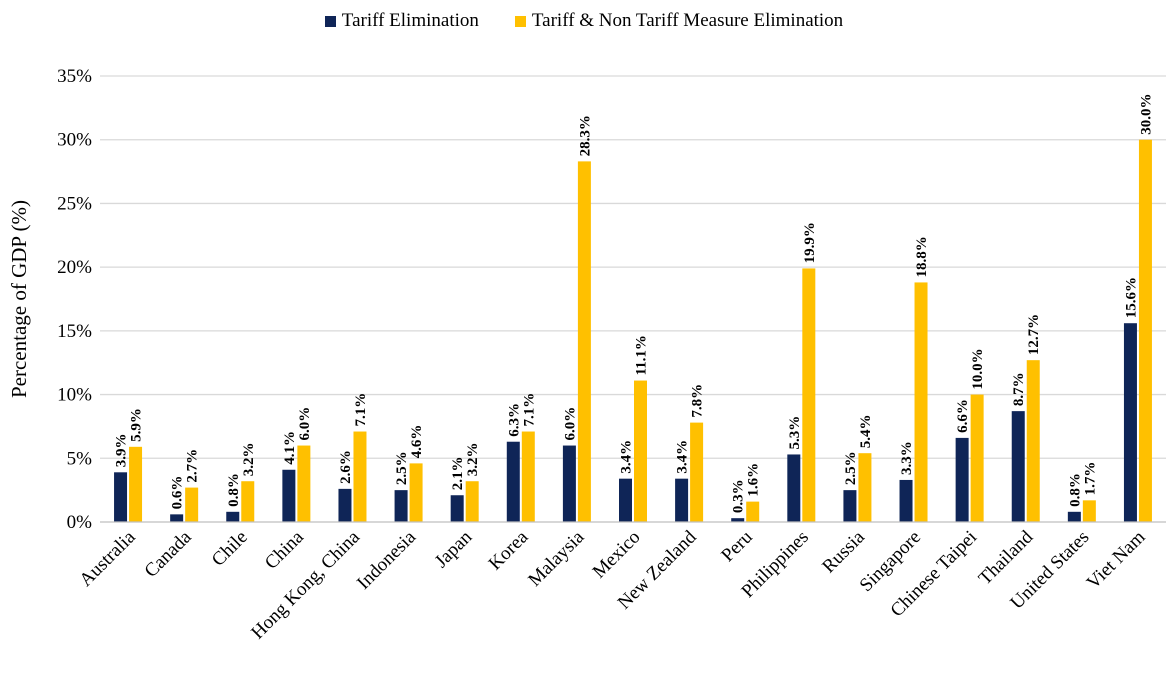  What do you see at coordinates (74, 203) in the screenshot?
I see `y-tick-label: 25%` at bounding box center [74, 203].